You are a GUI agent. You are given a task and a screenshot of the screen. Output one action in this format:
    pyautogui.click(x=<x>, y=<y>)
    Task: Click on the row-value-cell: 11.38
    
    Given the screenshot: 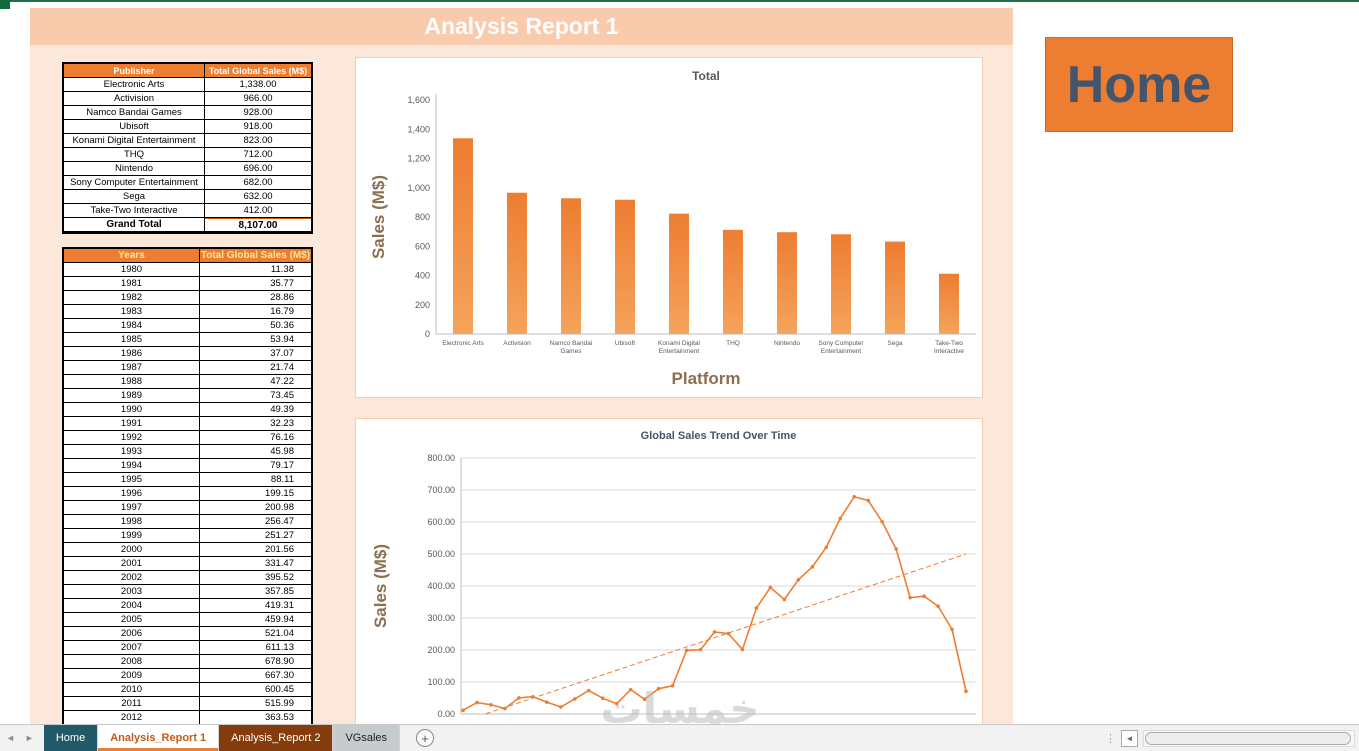 What is the action you would take?
    pyautogui.click(x=255, y=270)
    